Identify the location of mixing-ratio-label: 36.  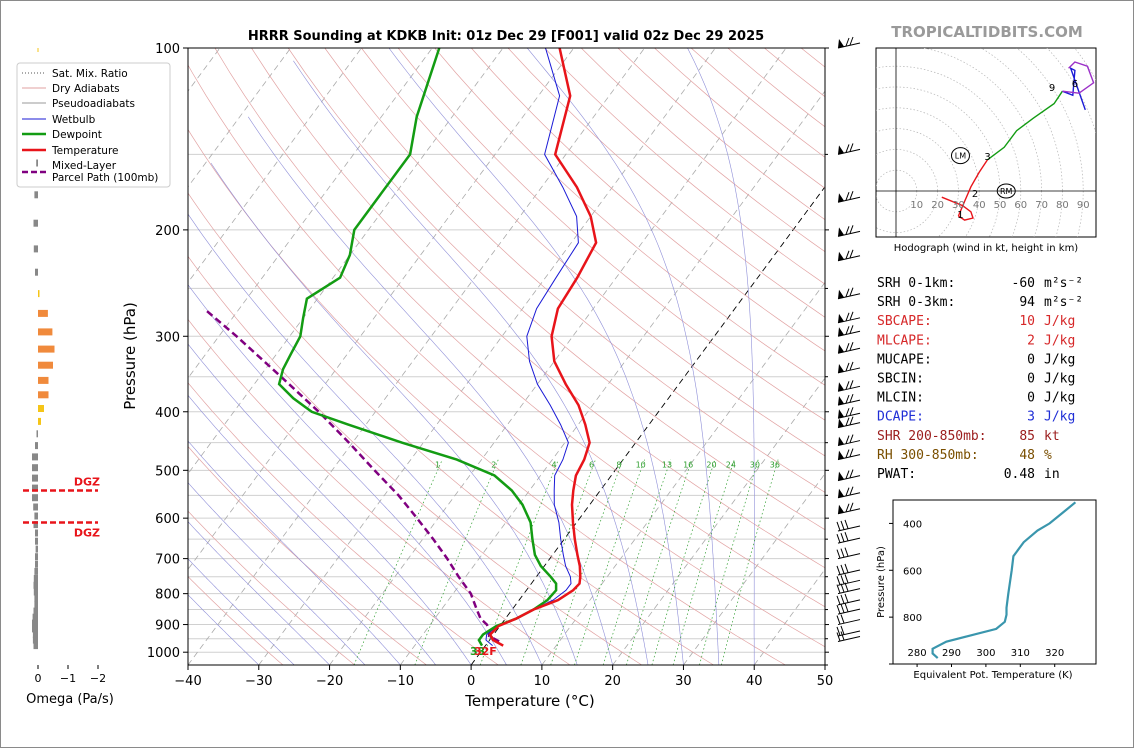
(775, 464).